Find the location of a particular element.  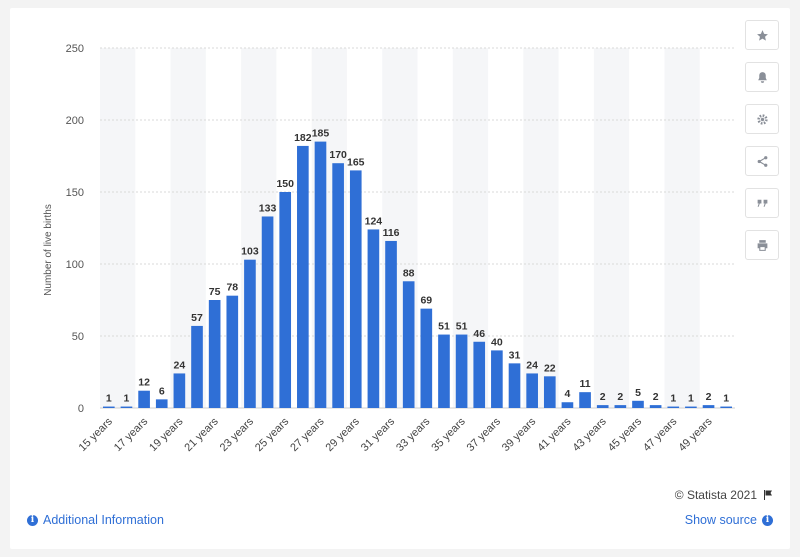

star-icon is located at coordinates (762, 35).